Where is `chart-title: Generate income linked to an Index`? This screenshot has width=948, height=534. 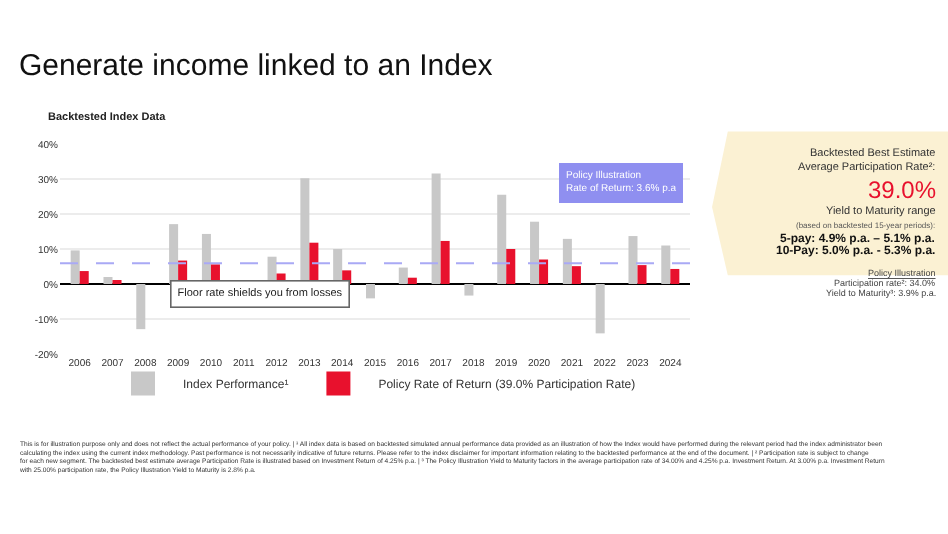 chart-title: Generate income linked to an Index is located at coordinates (256, 65).